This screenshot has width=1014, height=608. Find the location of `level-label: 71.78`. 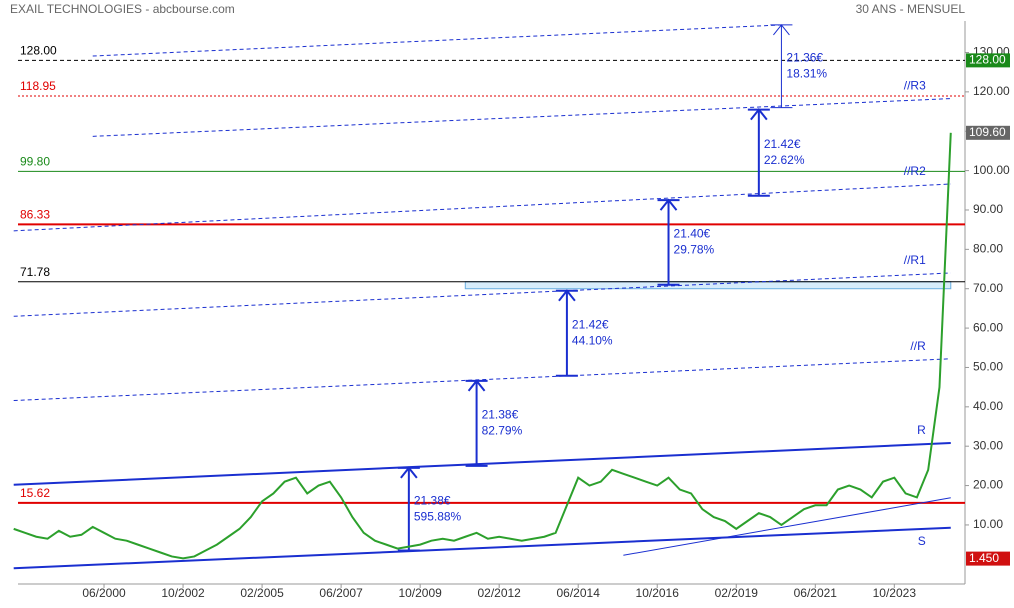

level-label: 71.78 is located at coordinates (35, 272).